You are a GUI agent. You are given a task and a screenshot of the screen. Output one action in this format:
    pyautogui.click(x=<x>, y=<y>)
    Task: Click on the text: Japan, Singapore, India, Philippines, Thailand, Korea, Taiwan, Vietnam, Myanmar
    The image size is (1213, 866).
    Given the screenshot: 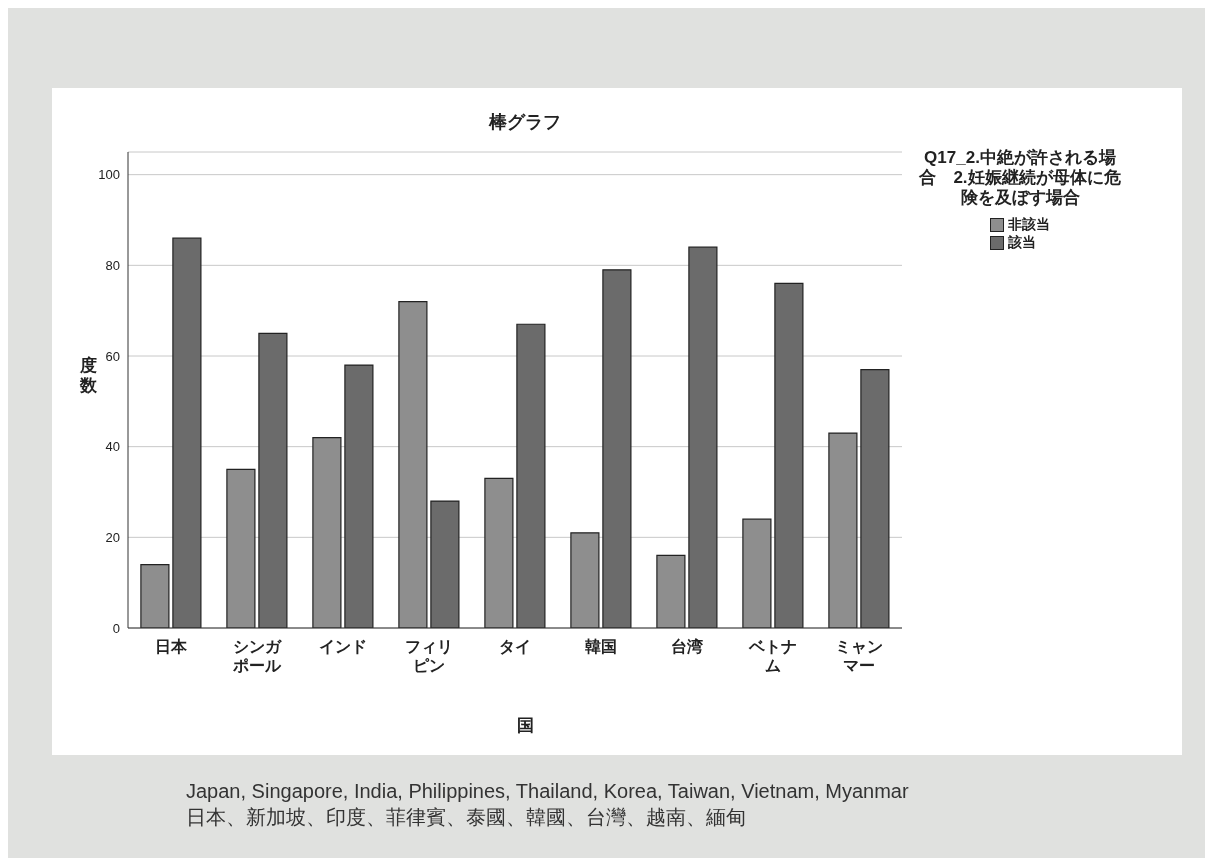 What is the action you would take?
    pyautogui.click(x=547, y=791)
    